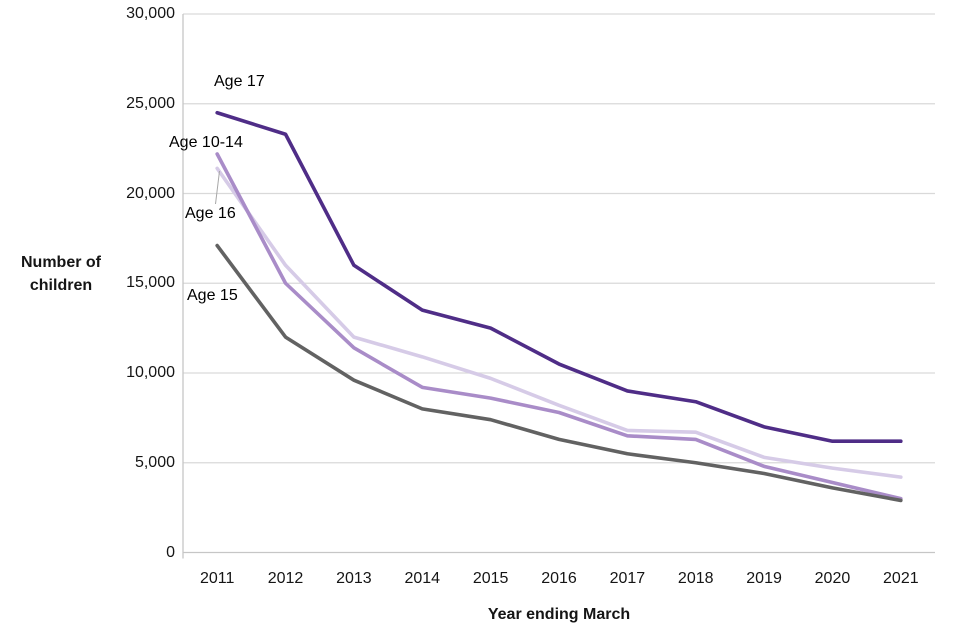 The height and width of the screenshot is (640, 960). Describe the element at coordinates (832, 578) in the screenshot. I see `x-tick-label: 2020` at that location.